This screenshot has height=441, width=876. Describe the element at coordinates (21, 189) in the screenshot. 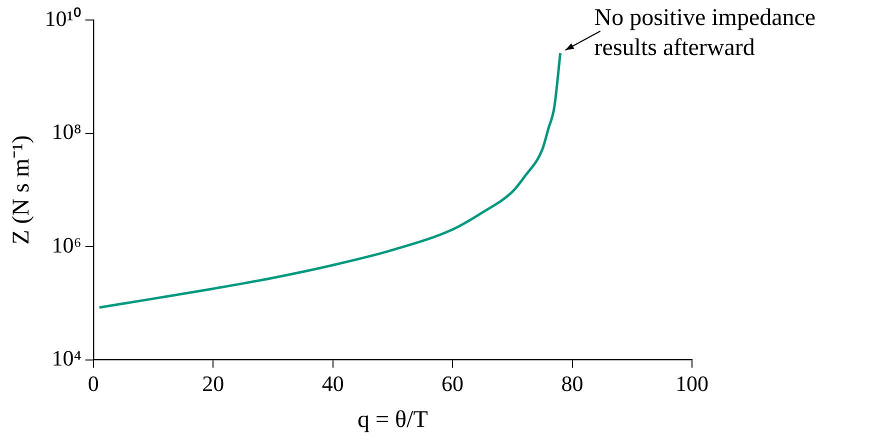

I see `y-axis-title: Z (N s m⁻¹)` at that location.